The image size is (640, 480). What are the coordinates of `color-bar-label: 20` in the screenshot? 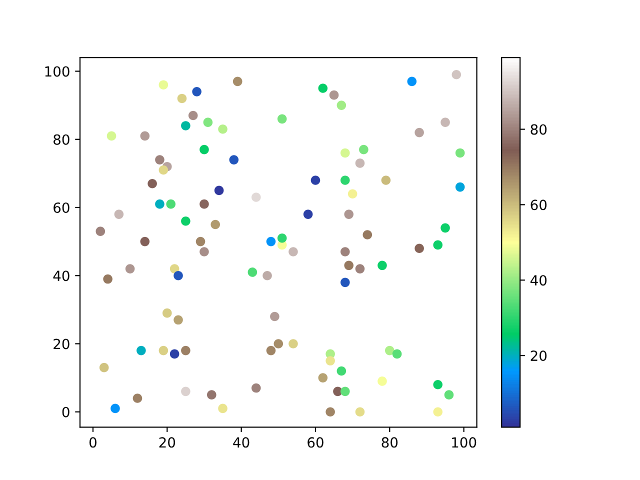 It's located at (538, 356).